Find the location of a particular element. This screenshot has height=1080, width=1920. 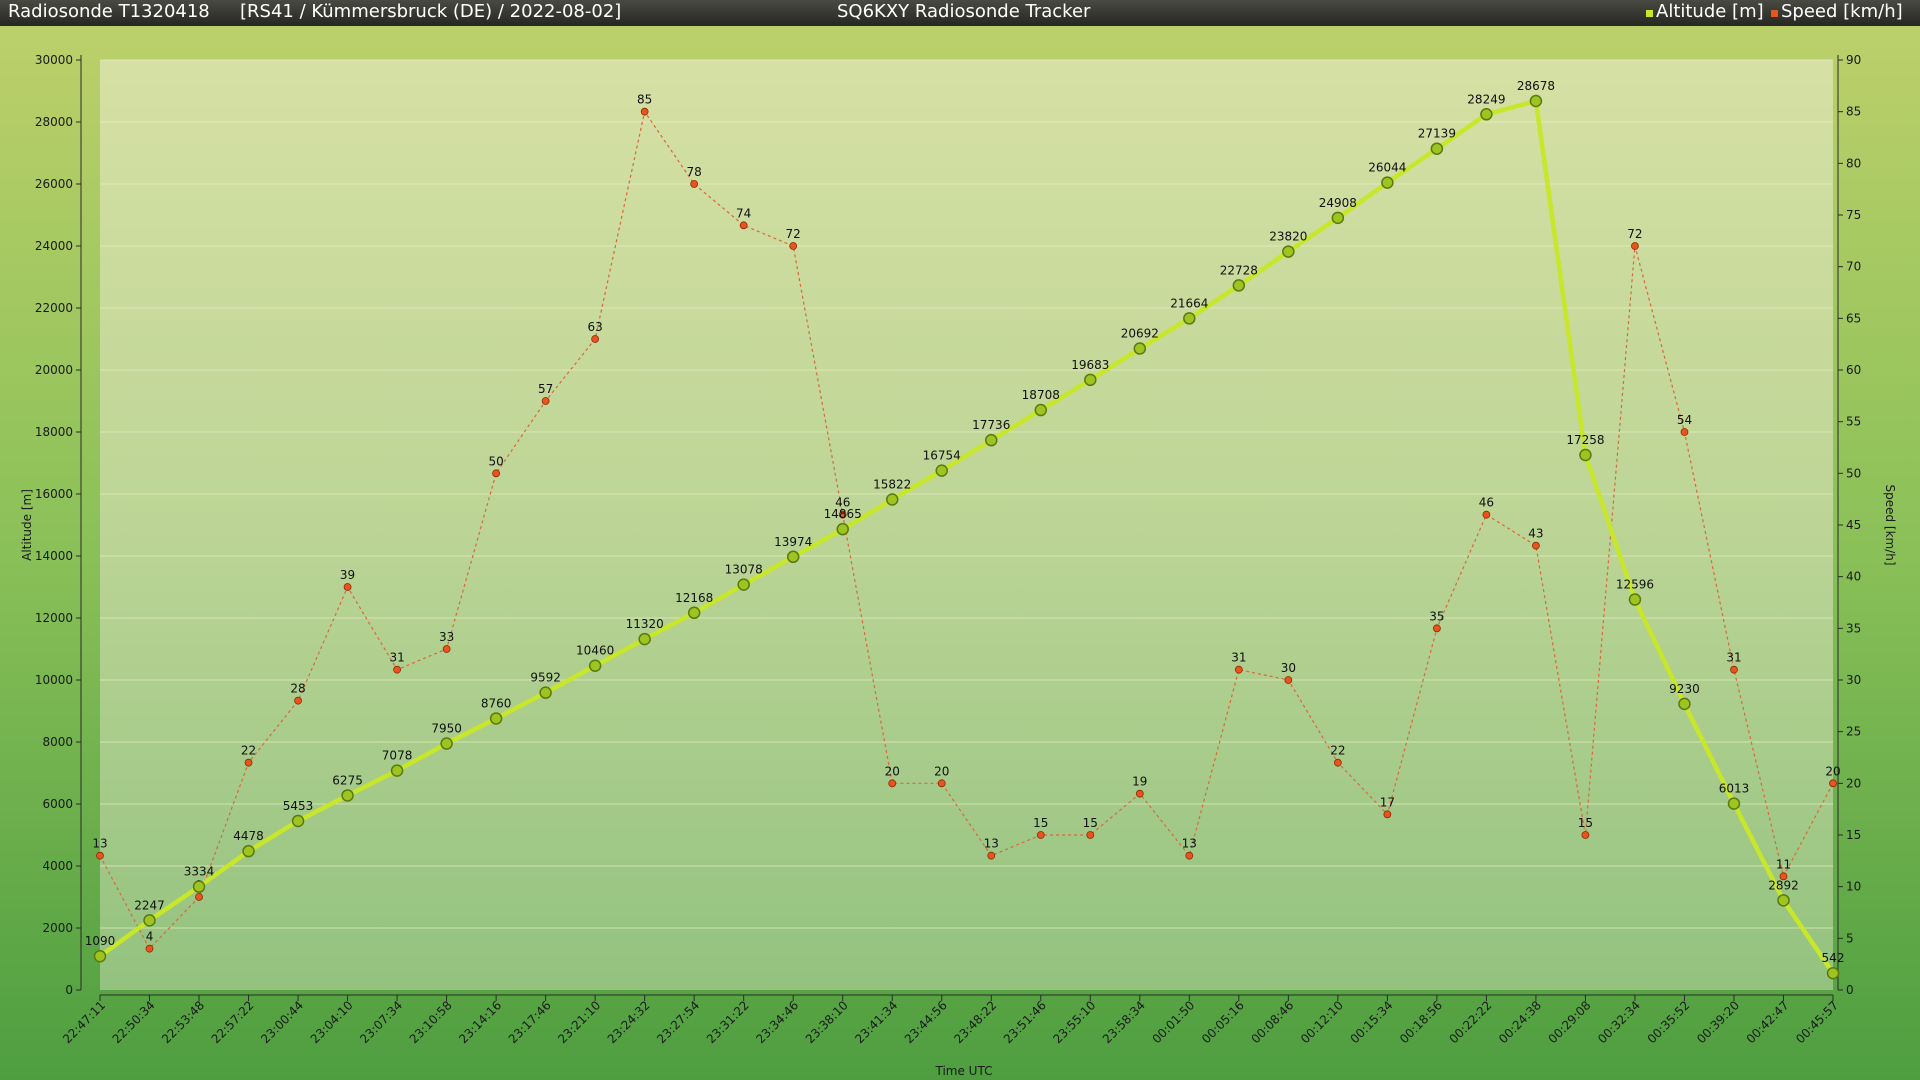

altitude-data-label: 21664 is located at coordinates (1189, 303).